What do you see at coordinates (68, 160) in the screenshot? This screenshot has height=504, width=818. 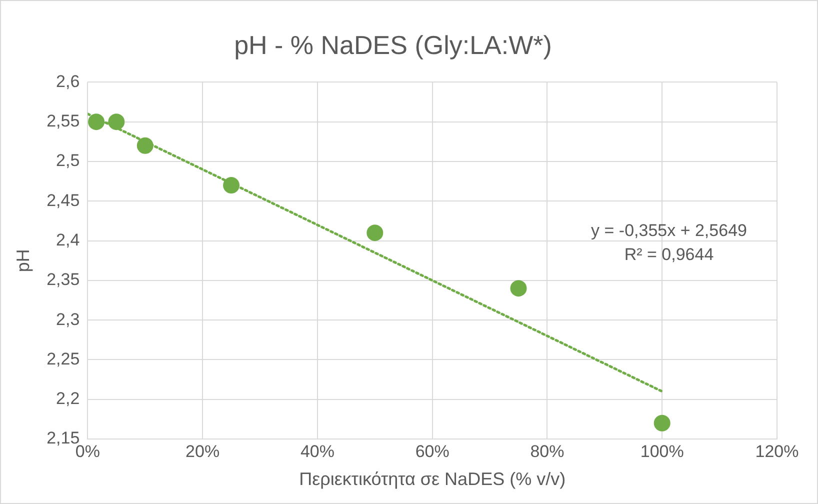 I see `y-tick-label: 2,5` at bounding box center [68, 160].